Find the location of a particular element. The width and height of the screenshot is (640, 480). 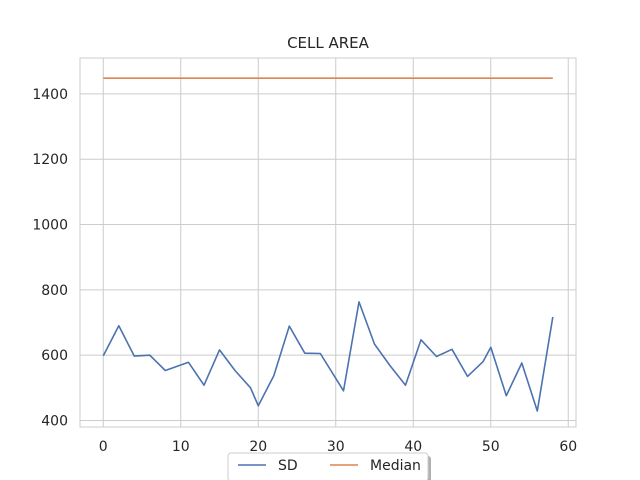

legend: SD Median is located at coordinates (329, 466).